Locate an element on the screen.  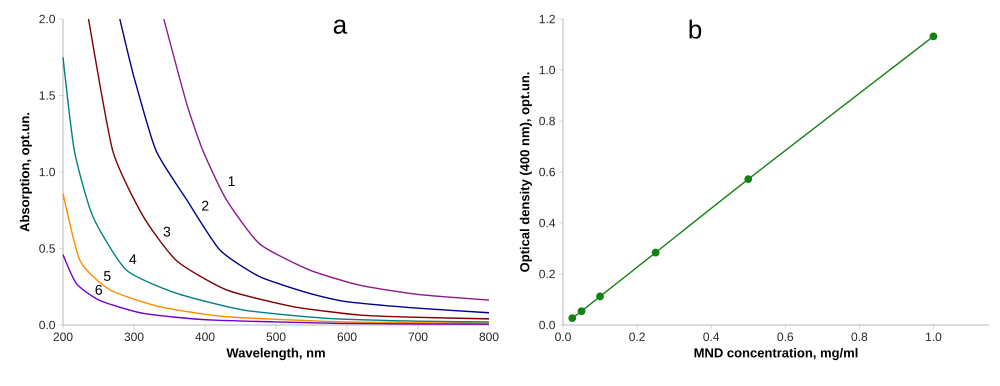
annotation: 6 is located at coordinates (99, 289).